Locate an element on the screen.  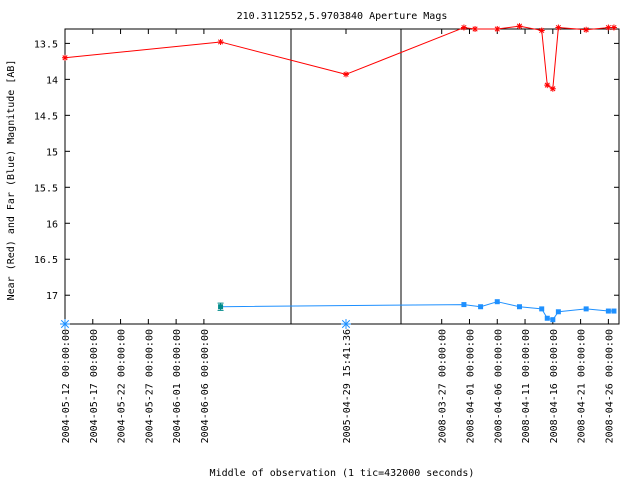
x-tick-label: 2008-04-06 00:00:00 is located at coordinates (498, 386).